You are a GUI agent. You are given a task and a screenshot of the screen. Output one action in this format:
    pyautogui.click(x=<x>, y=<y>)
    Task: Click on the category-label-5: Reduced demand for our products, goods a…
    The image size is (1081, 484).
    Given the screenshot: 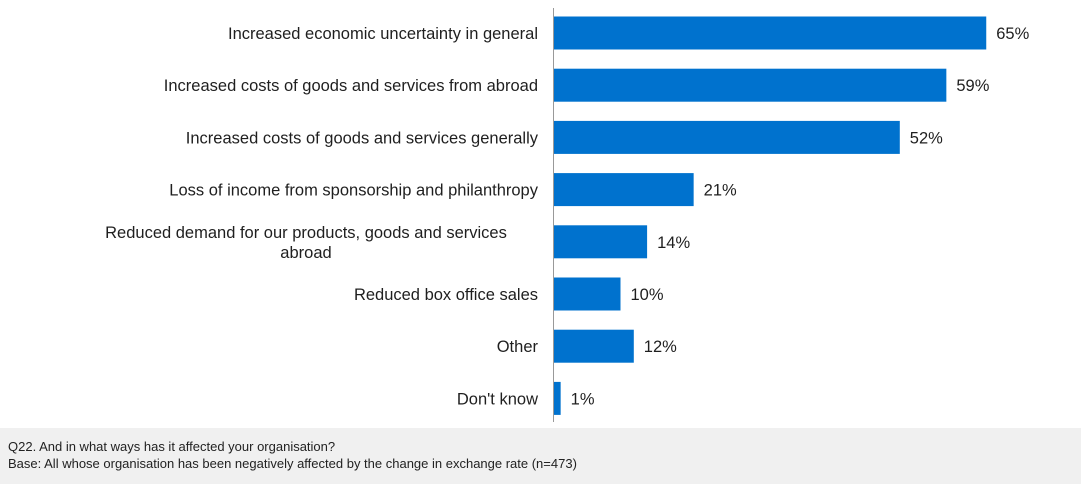 What is the action you would take?
    pyautogui.click(x=306, y=243)
    